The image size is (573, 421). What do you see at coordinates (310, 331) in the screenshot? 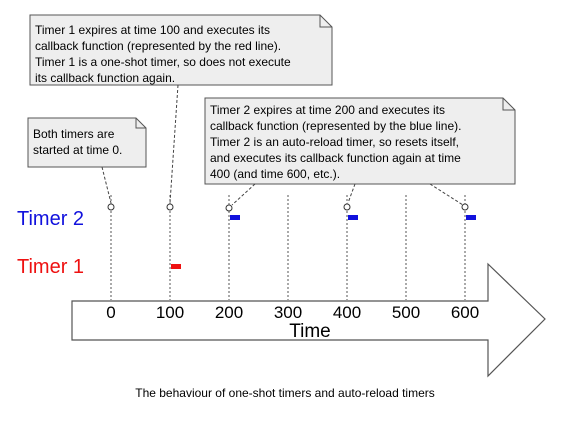
I see `axis-title: Time` at bounding box center [310, 331].